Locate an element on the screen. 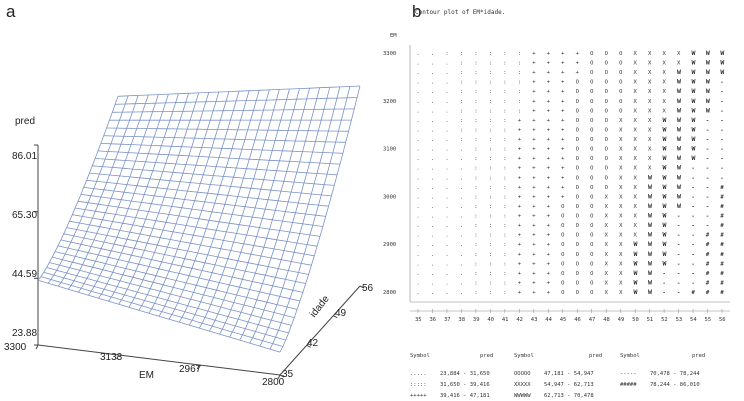 The height and width of the screenshot is (401, 744). legend-range: 31,650 - 39,416 is located at coordinates (465, 385).